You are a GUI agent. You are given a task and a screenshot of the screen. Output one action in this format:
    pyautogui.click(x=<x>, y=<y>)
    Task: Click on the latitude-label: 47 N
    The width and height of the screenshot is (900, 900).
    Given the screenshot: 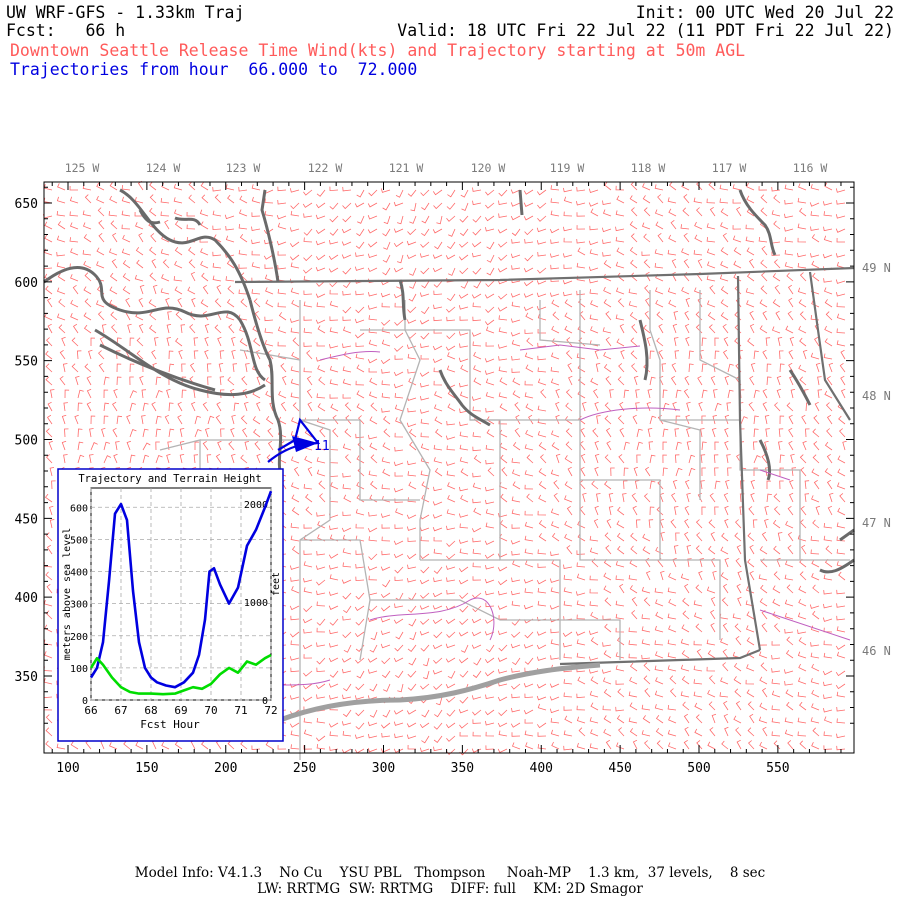 What is the action you would take?
    pyautogui.click(x=876, y=523)
    